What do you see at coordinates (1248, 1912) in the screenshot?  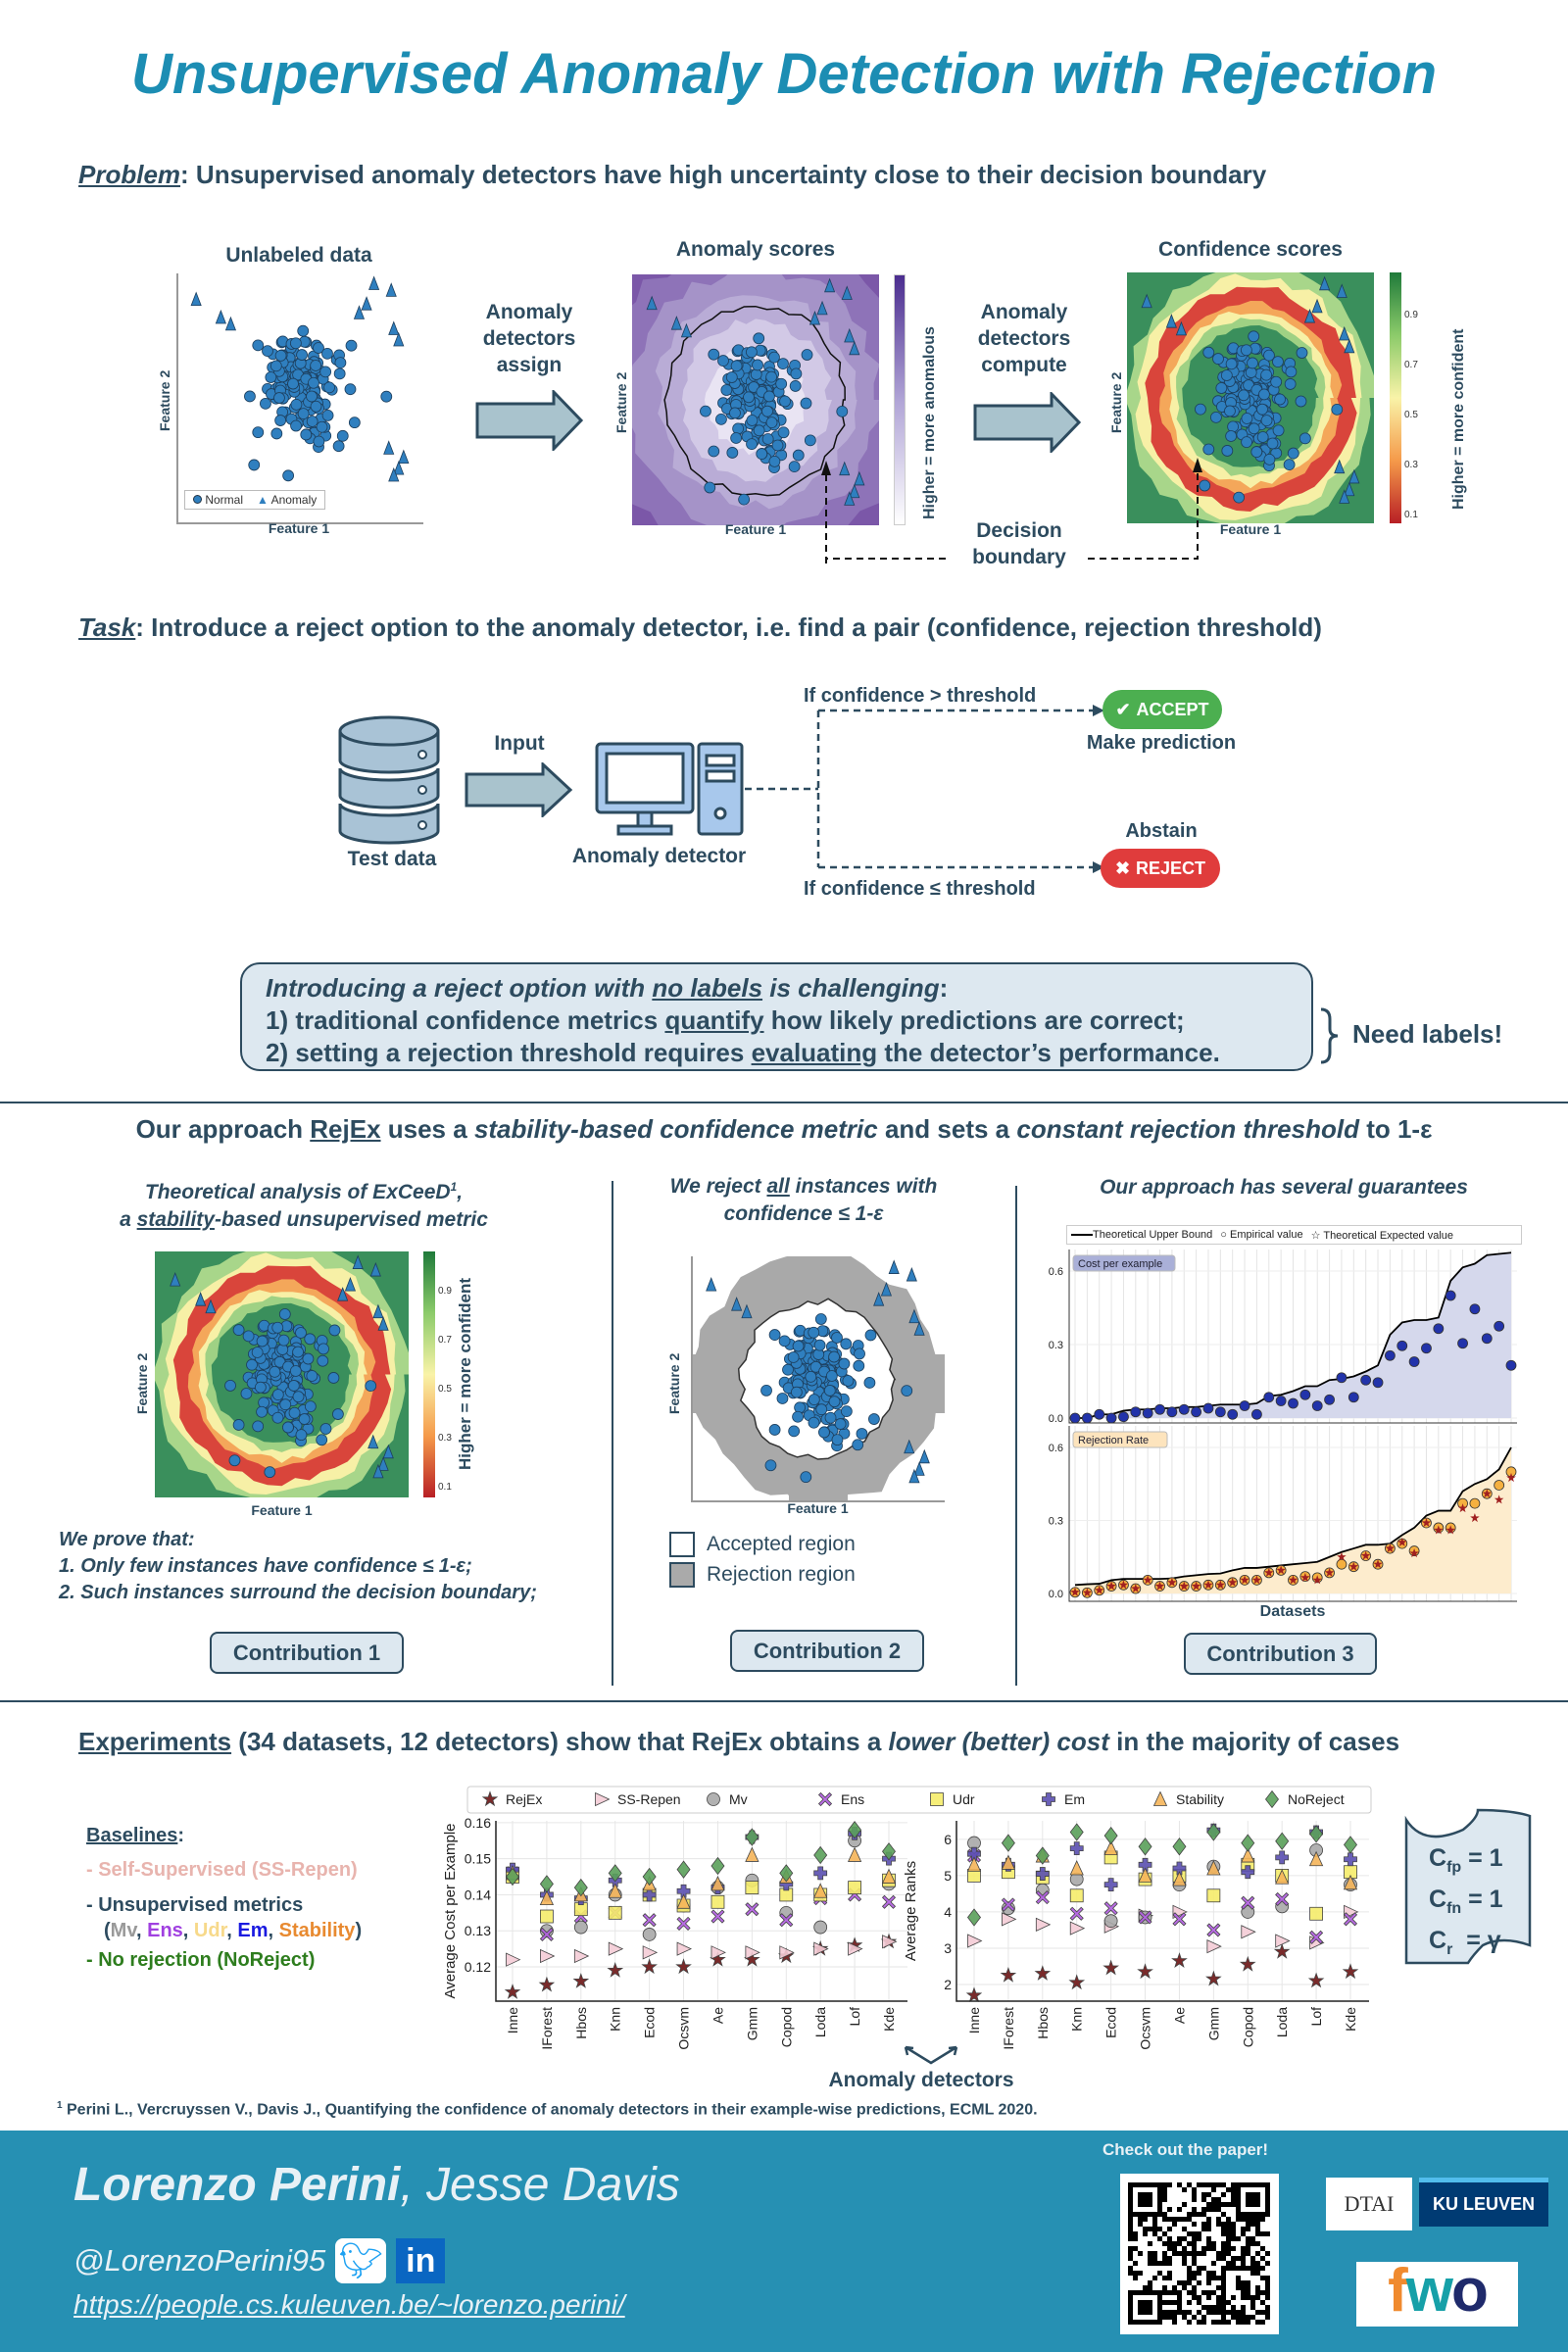 I see `marker-mv` at bounding box center [1248, 1912].